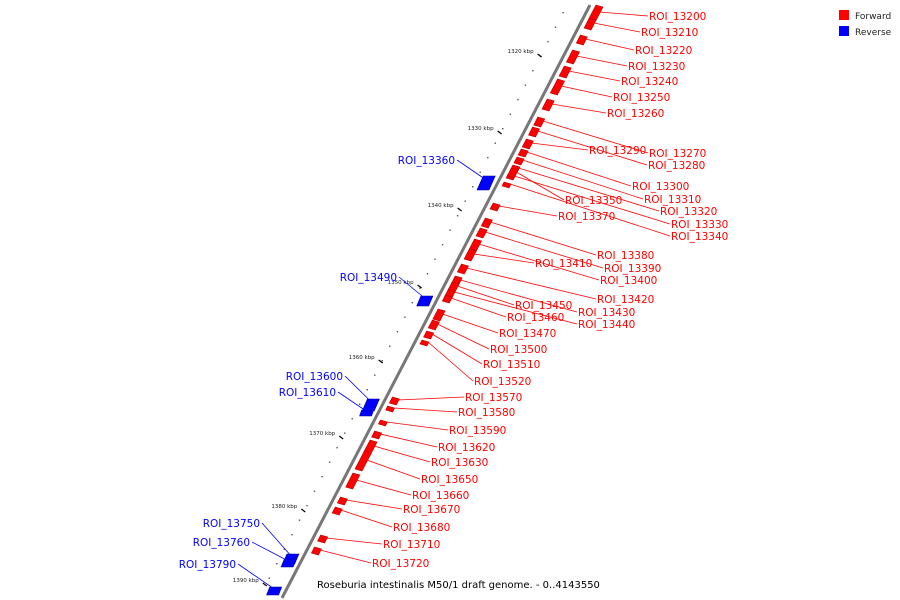 The width and height of the screenshot is (900, 600). What do you see at coordinates (426, 161) in the screenshot?
I see `reverse-gene-label: ROI_13360` at bounding box center [426, 161].